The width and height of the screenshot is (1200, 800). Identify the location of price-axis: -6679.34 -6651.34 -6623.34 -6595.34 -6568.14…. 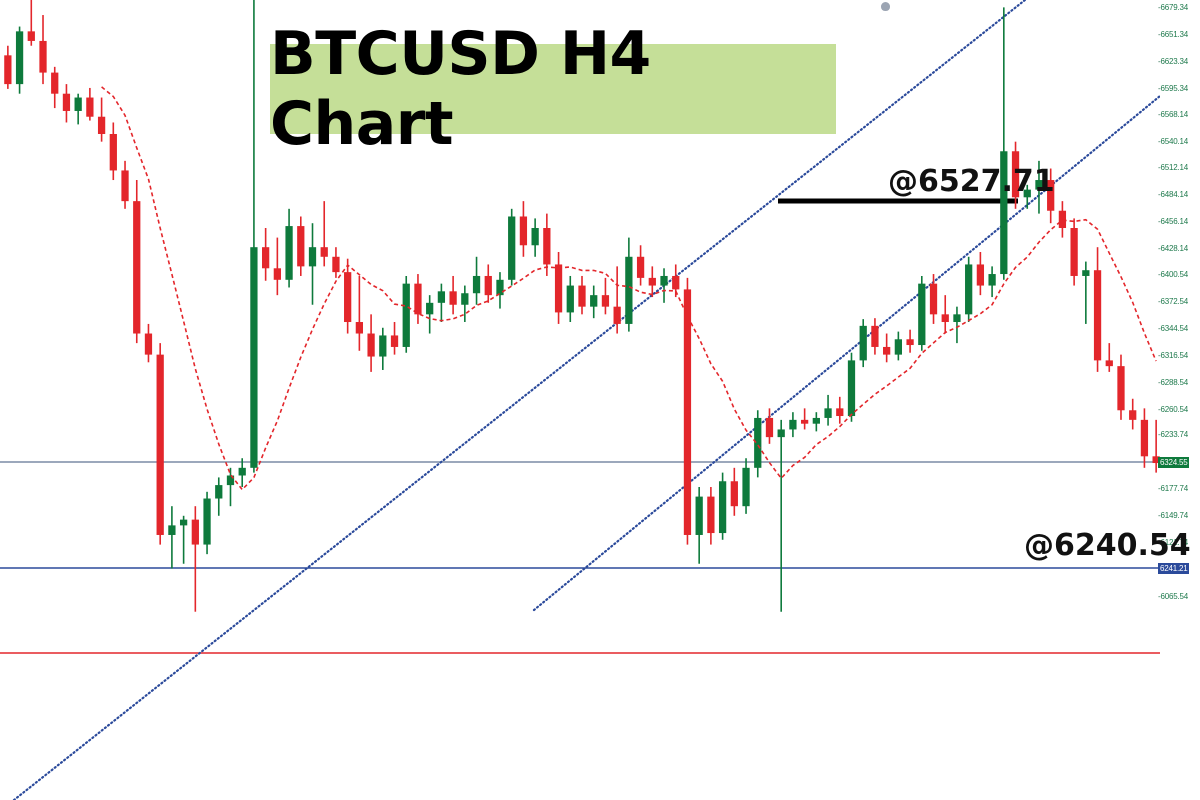
(1179, 400).